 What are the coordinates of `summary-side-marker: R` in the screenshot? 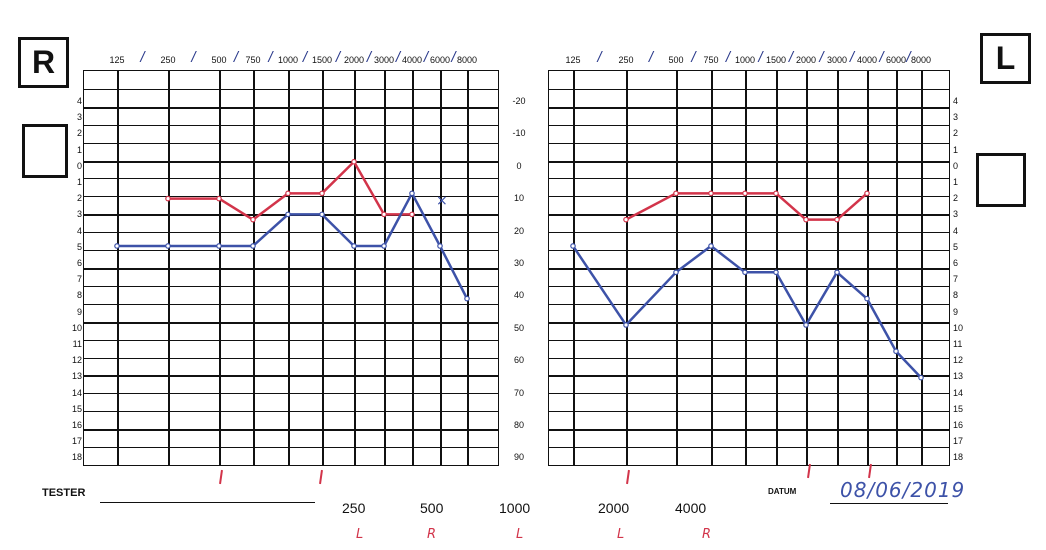 It's located at (432, 534).